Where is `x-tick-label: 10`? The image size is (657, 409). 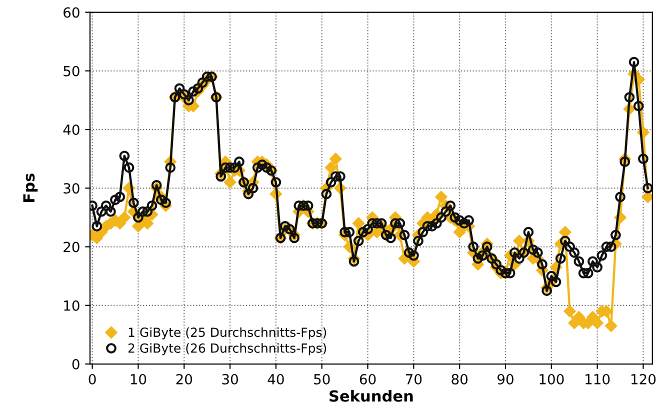
x-tick-label: 10 is located at coordinates (138, 379).